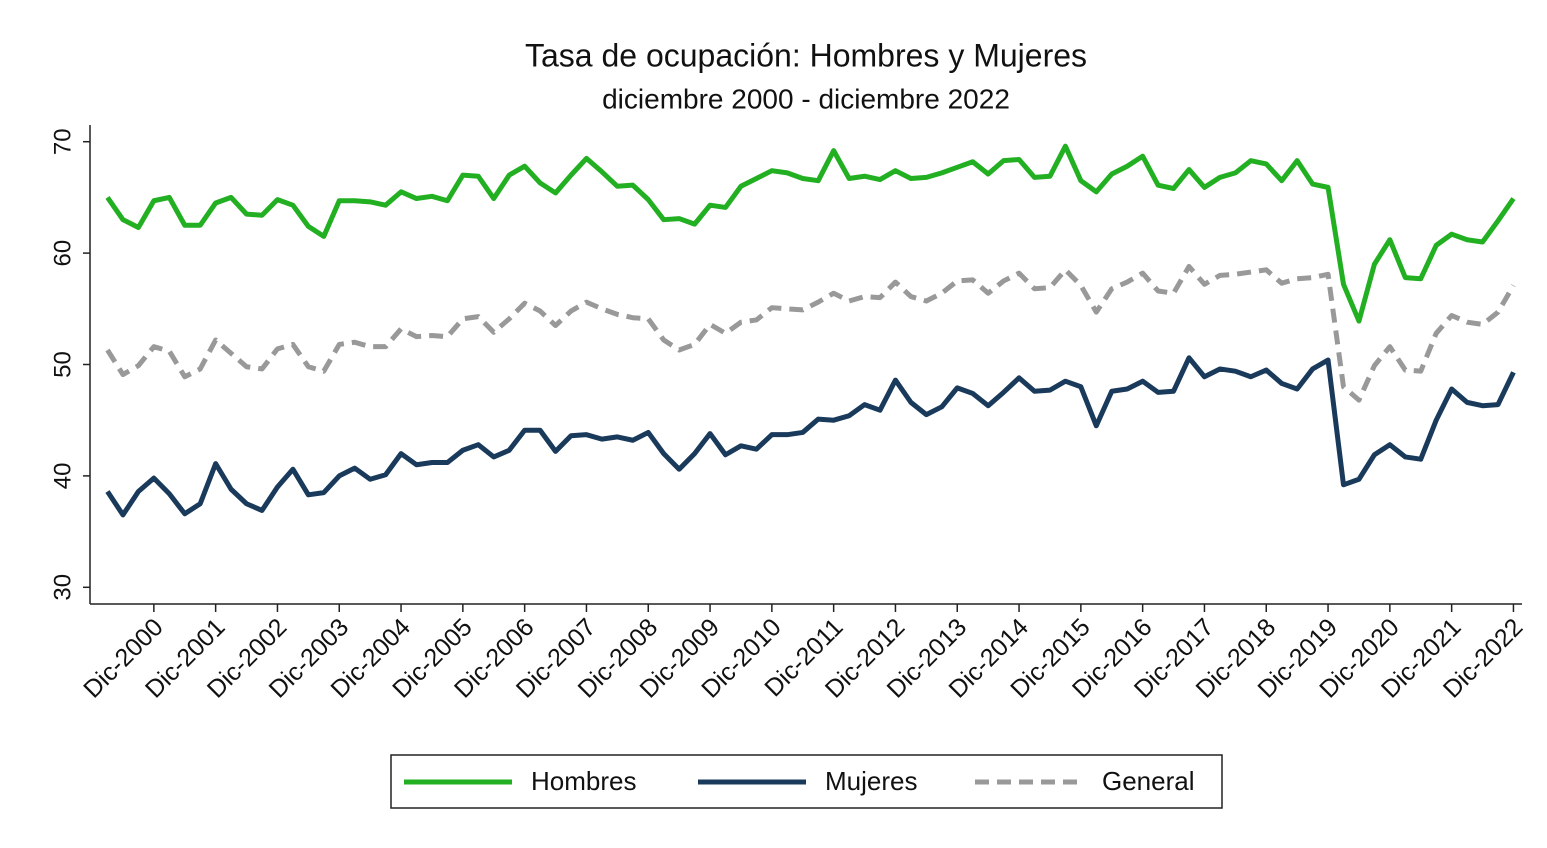  What do you see at coordinates (806, 781) in the screenshot?
I see `legend-box` at bounding box center [806, 781].